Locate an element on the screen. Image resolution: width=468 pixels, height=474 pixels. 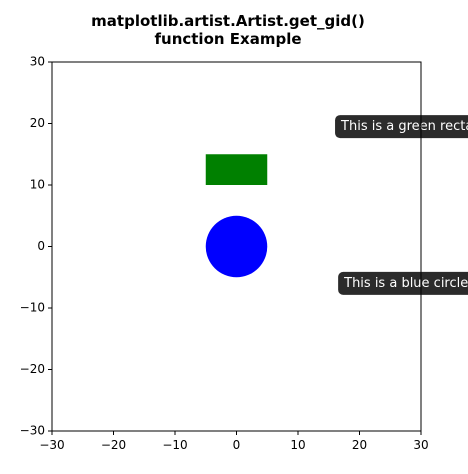
x-tick-label: −30 is located at coordinates (51, 445).